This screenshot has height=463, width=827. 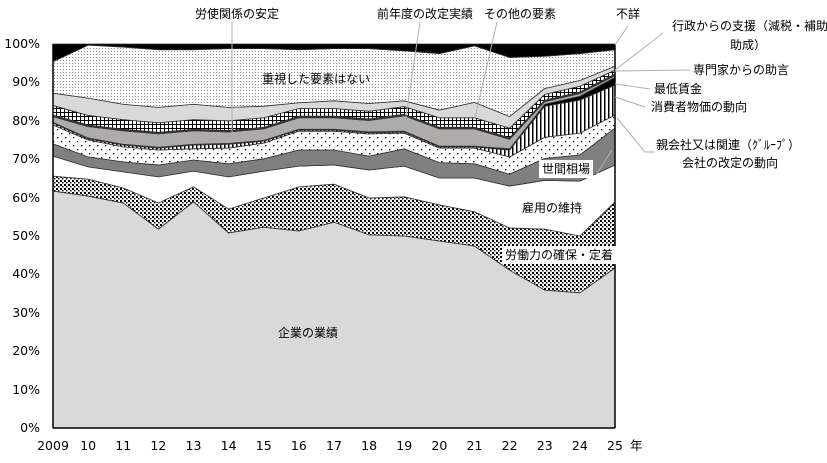 What do you see at coordinates (699, 107) in the screenshot?
I see `label-cpi: 消費者物価の動向` at bounding box center [699, 107].